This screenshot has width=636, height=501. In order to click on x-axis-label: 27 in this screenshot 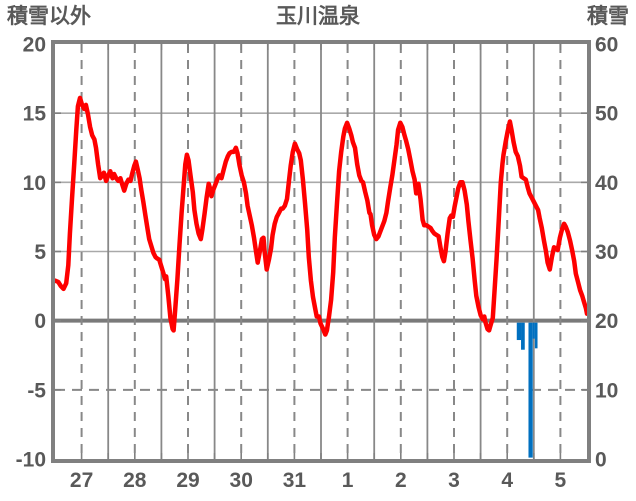, I will do `click(81, 480)`.